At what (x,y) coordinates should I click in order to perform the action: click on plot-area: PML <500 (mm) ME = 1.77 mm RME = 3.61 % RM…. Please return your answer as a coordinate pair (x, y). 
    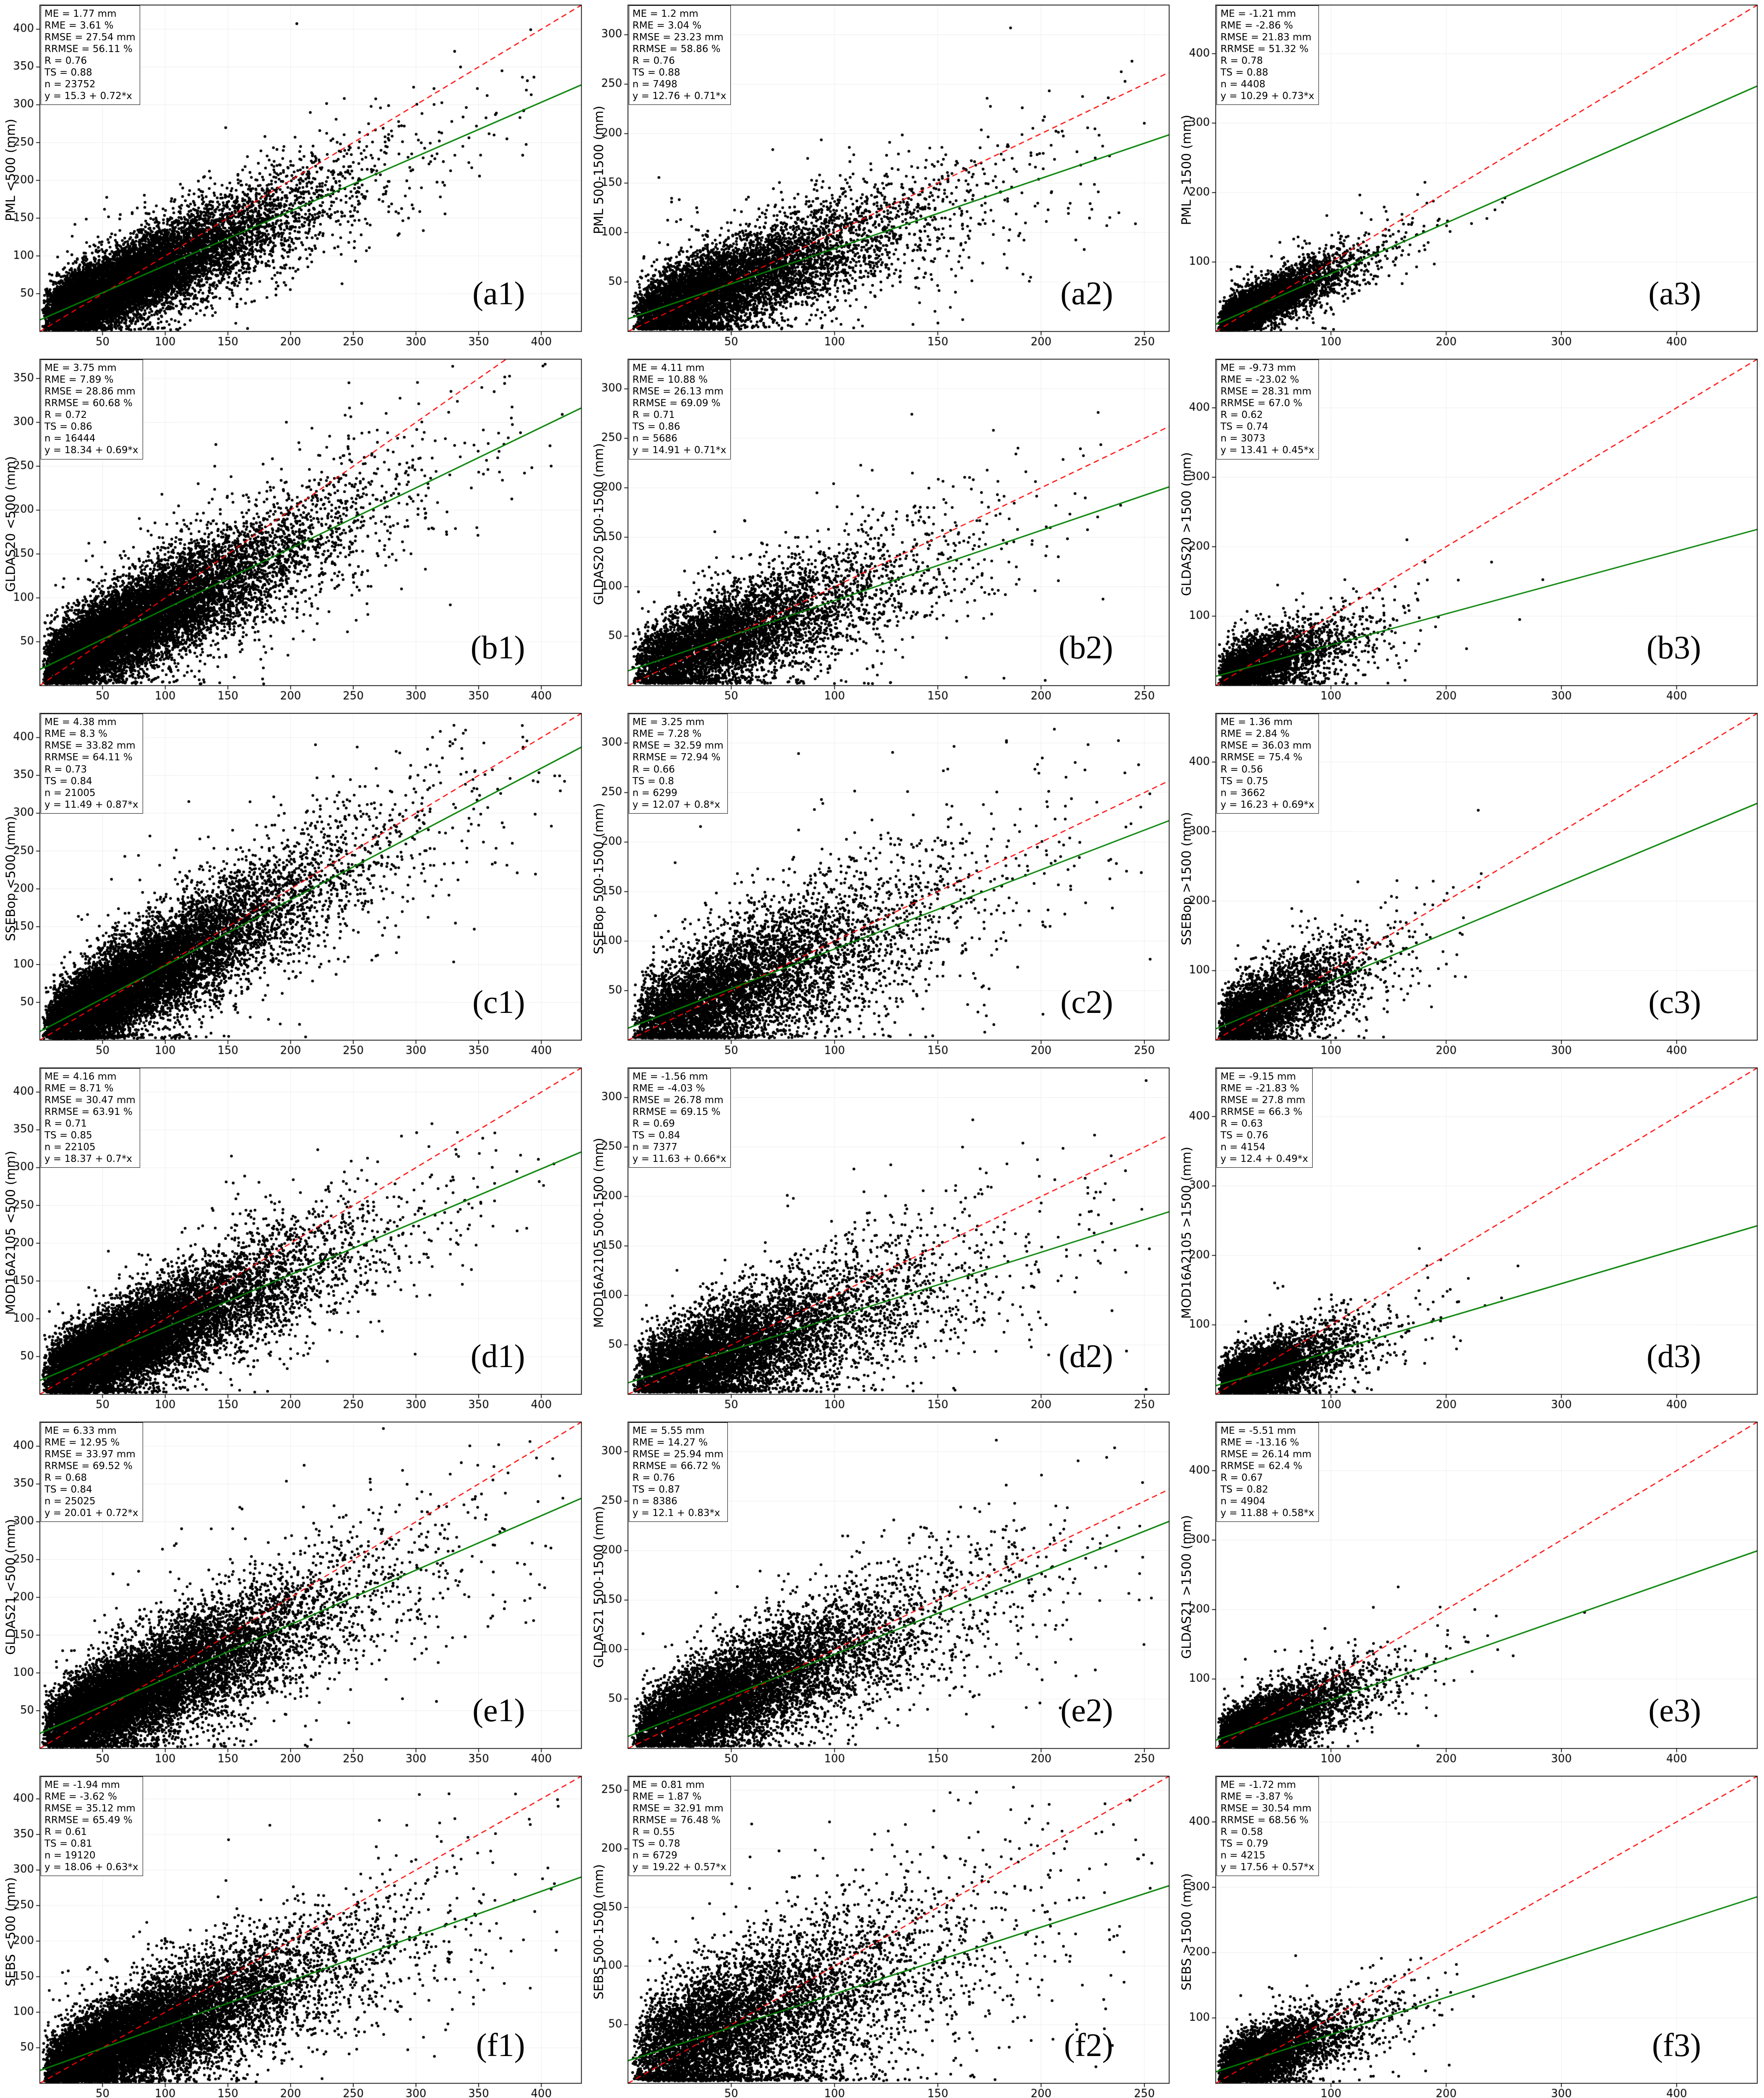
    Looking at the image, I should click on (294, 177).